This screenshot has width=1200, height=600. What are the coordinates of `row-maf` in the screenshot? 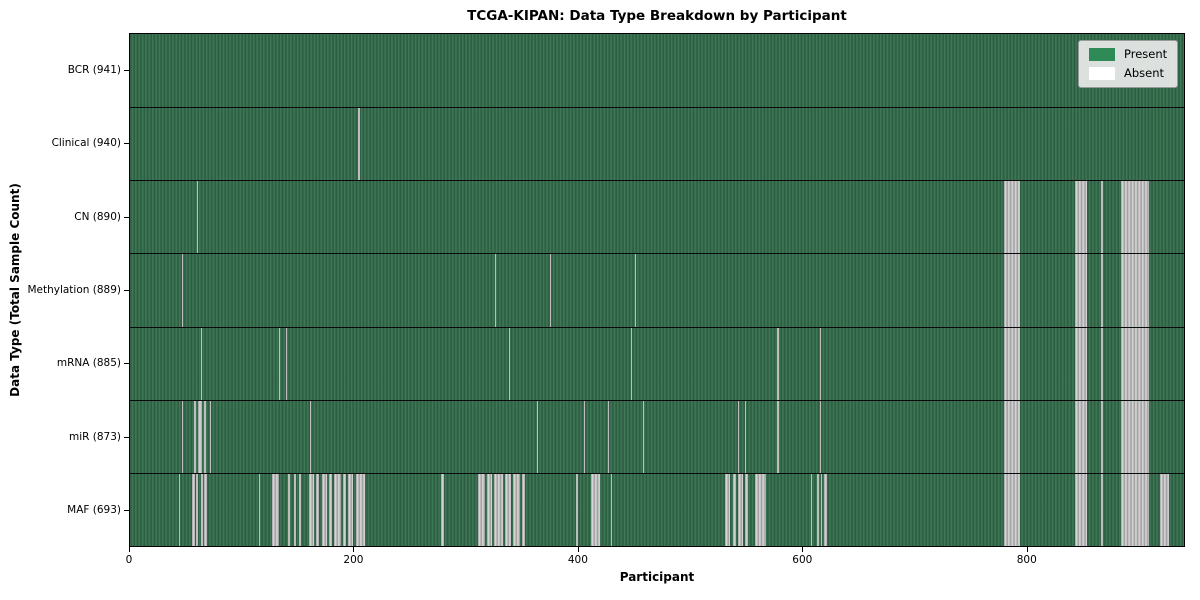 It's located at (657, 509).